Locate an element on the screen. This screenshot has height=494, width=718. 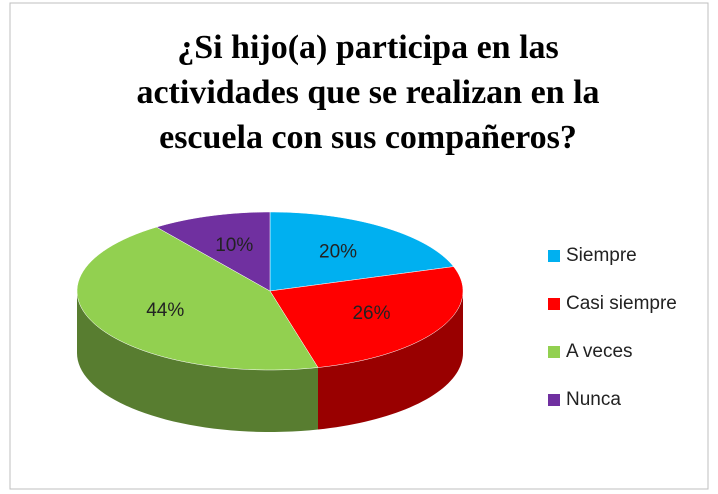
chart-title: ¿Si hijo(a) participa en las is located at coordinates (368, 47).